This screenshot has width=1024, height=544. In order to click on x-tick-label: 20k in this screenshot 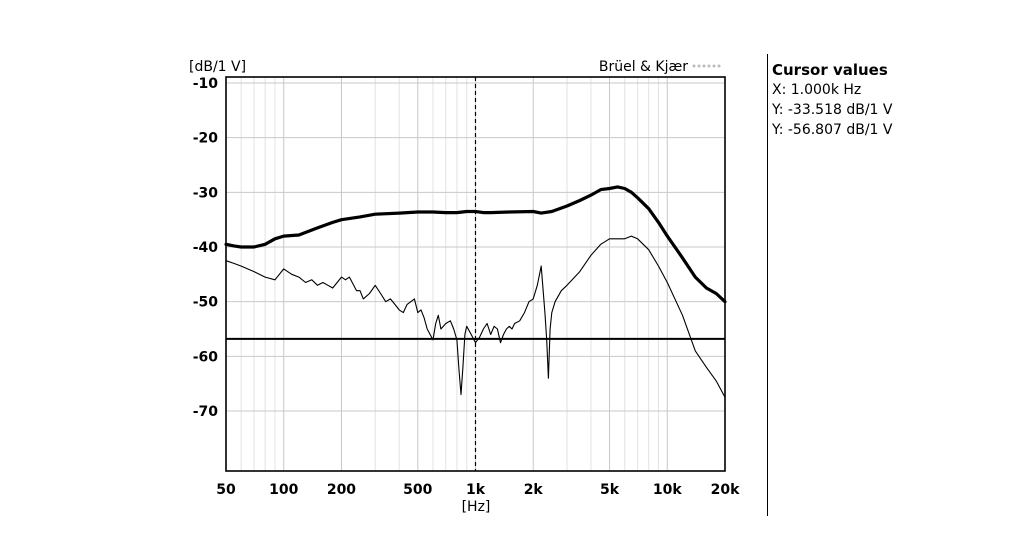, I will do `click(725, 490)`.